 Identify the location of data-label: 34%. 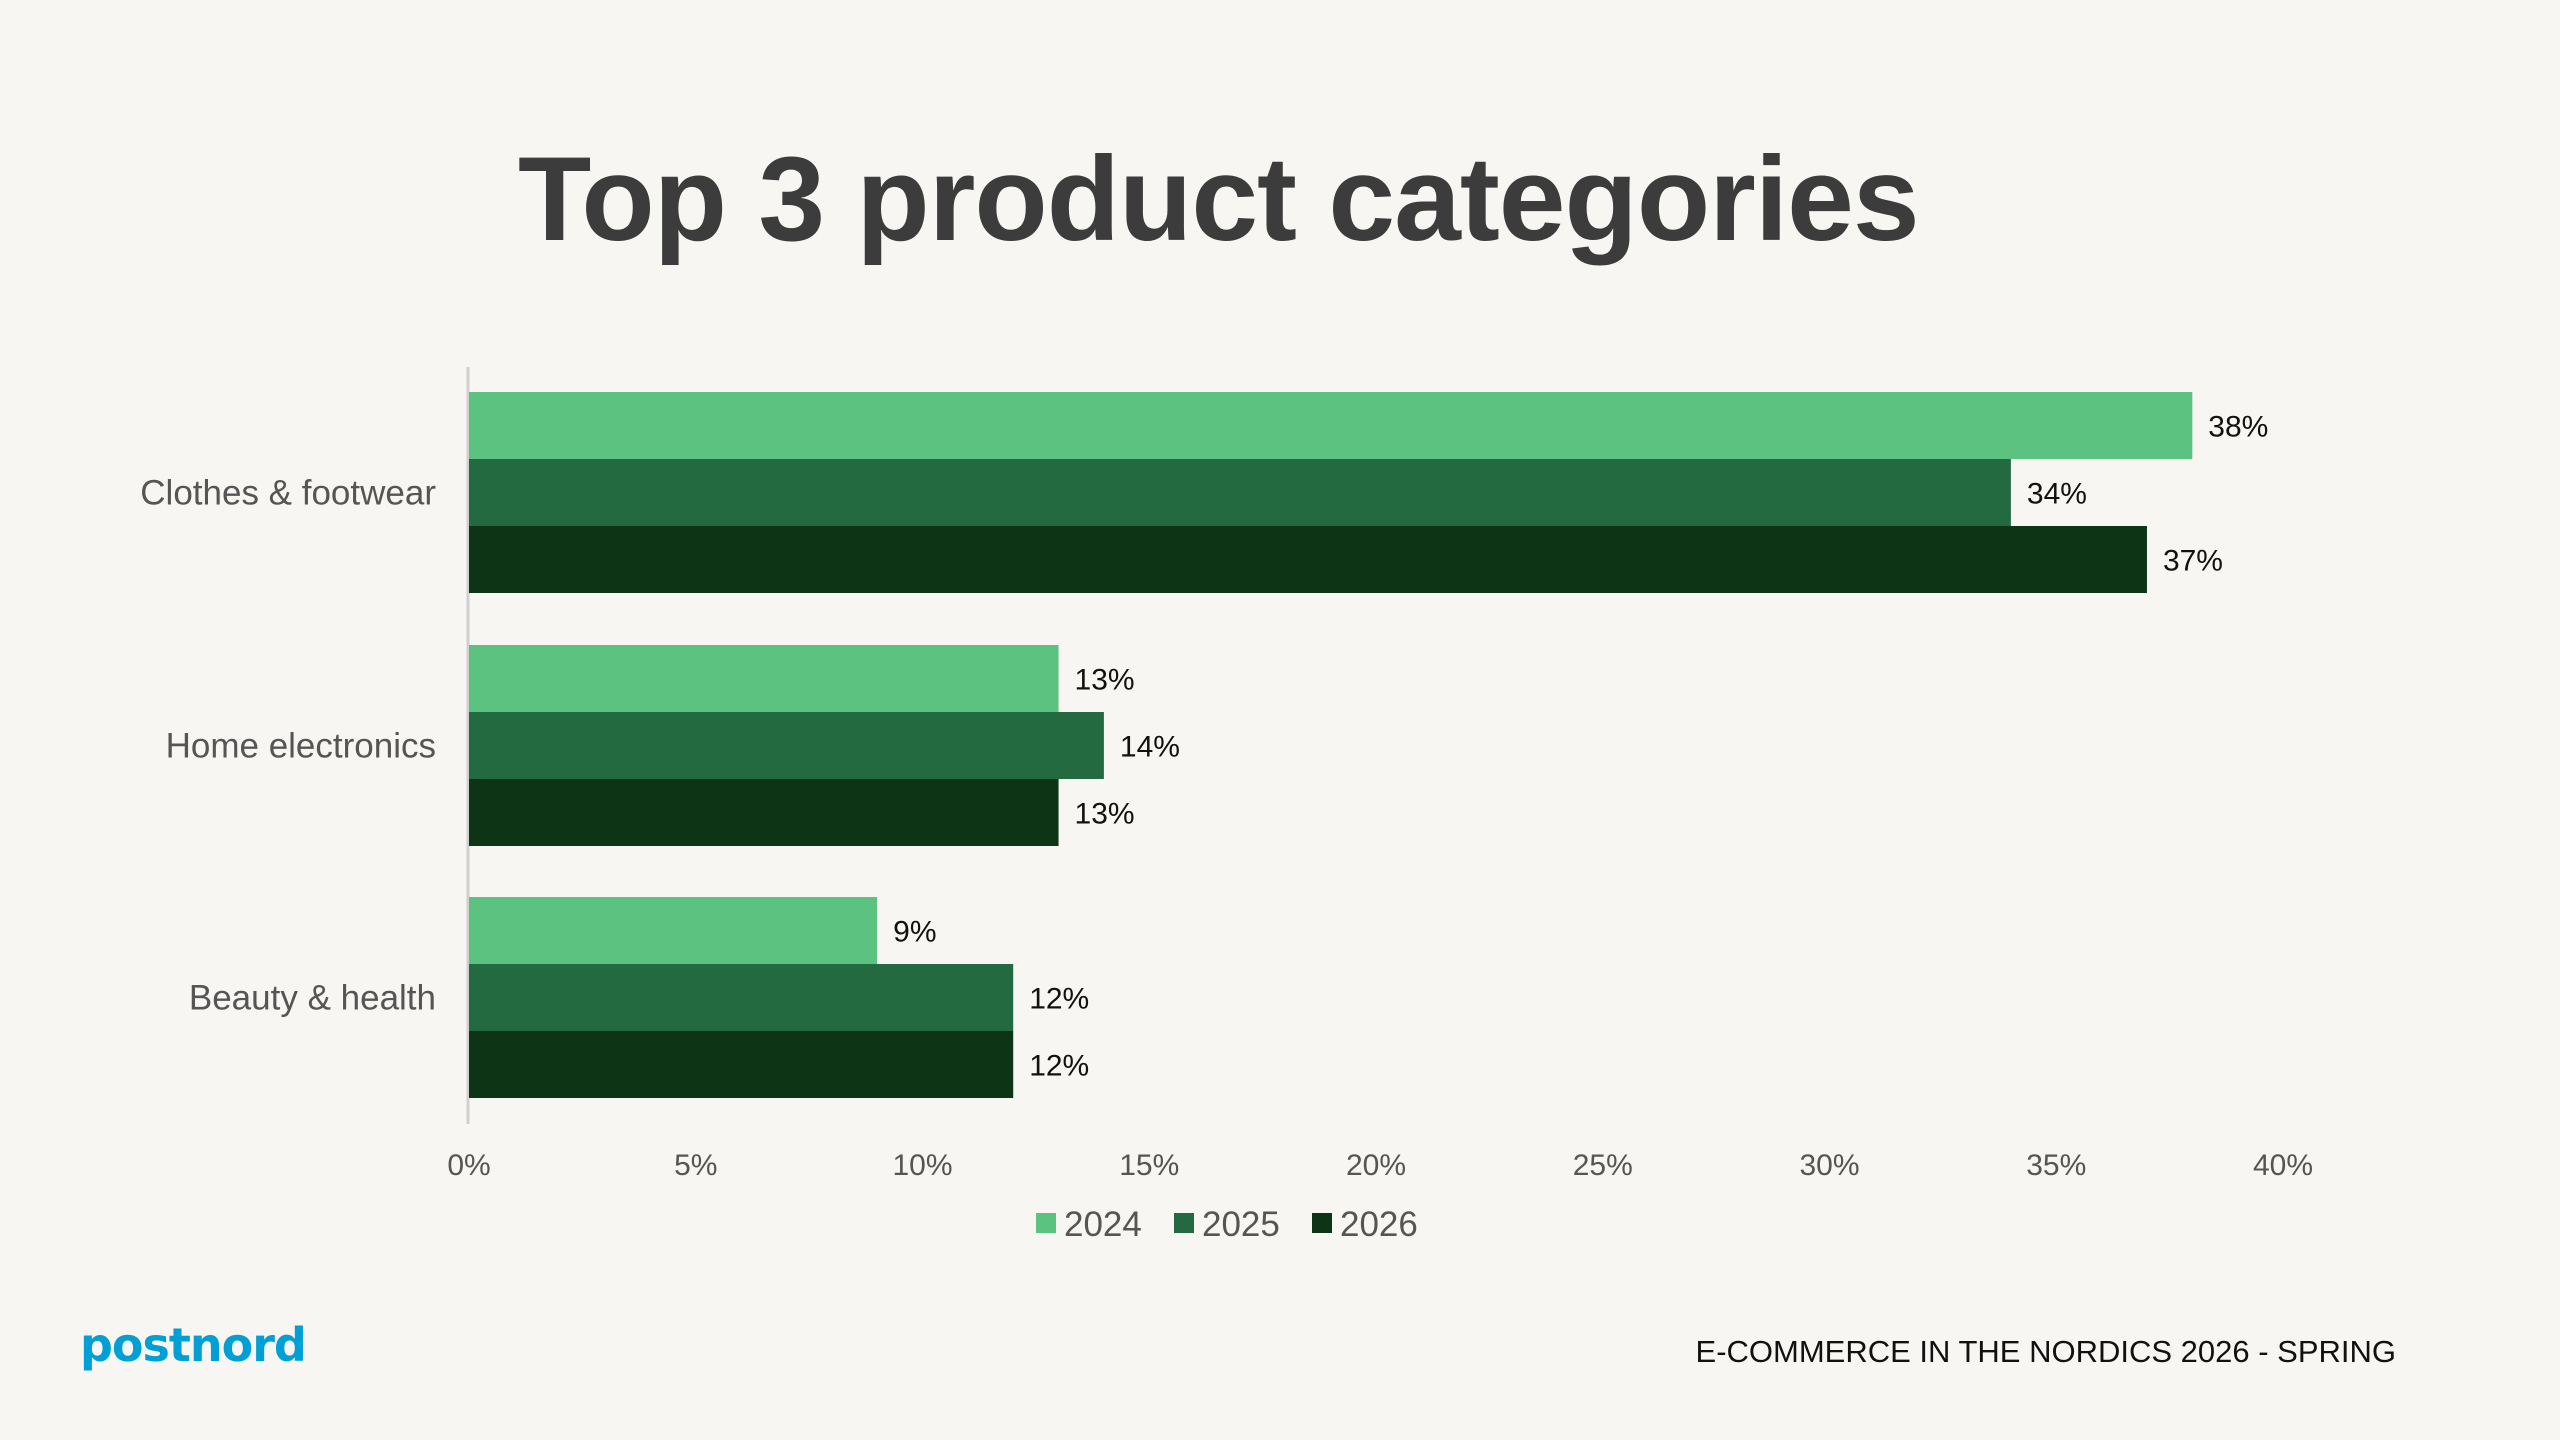
(2057, 494).